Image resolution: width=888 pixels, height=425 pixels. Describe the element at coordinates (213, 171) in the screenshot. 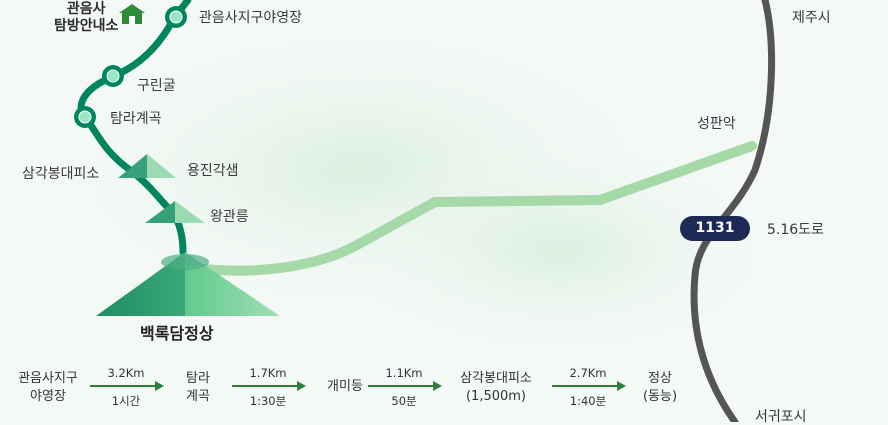

I see `yongjin-label: 용진각샘` at that location.